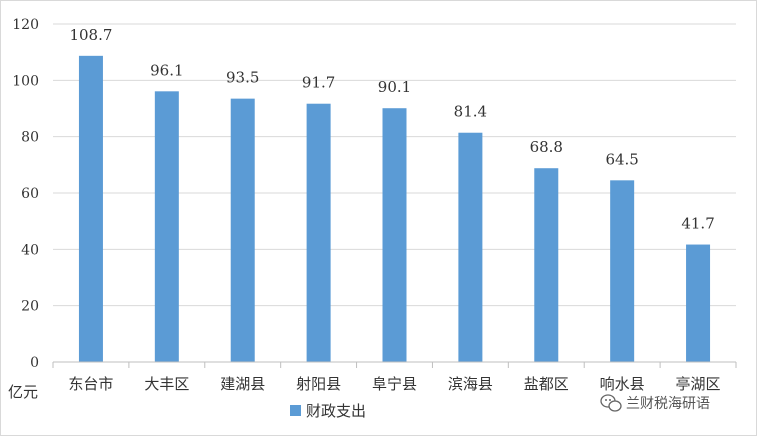  Describe the element at coordinates (166, 70) in the screenshot. I see `data-label: 96.1` at that location.